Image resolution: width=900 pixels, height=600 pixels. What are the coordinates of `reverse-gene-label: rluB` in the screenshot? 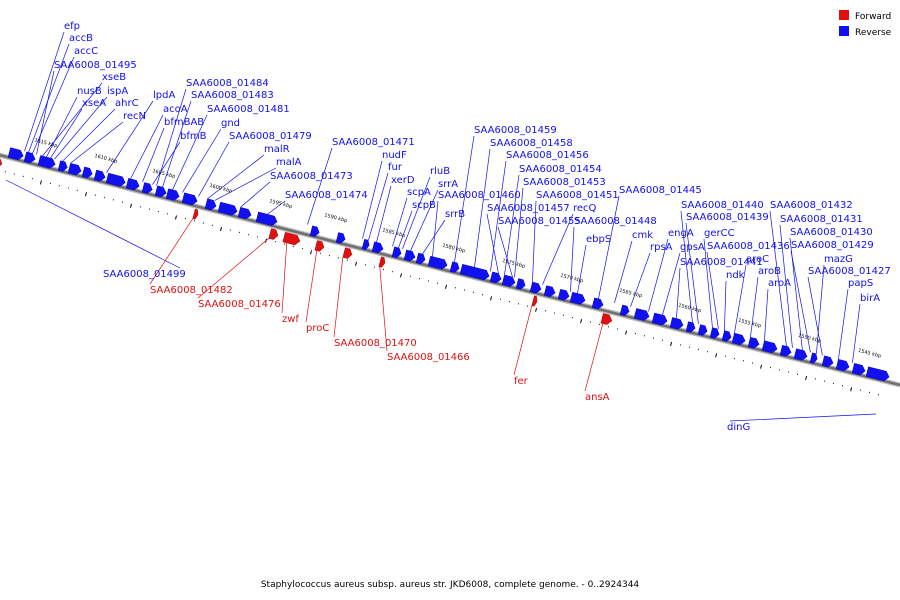 It's located at (440, 171).